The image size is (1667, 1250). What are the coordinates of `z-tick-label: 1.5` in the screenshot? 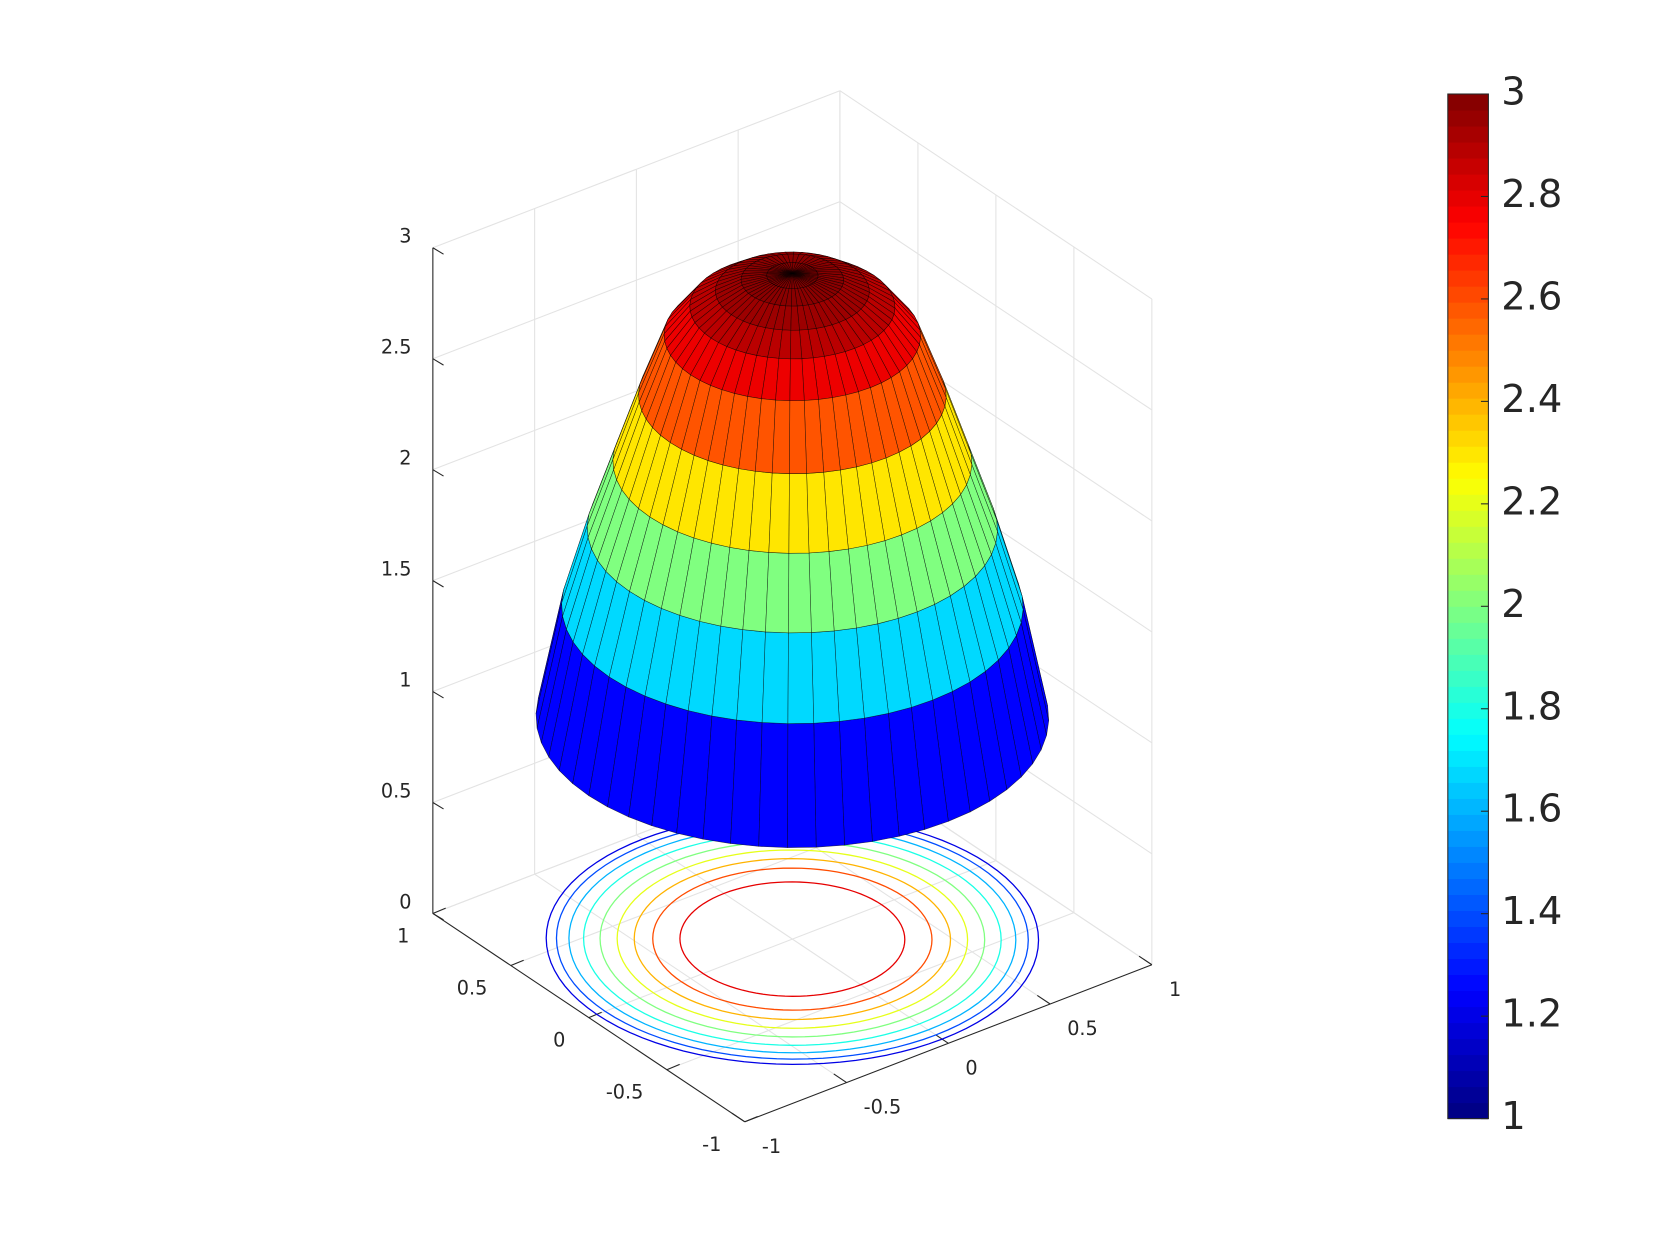 It's located at (396, 568).